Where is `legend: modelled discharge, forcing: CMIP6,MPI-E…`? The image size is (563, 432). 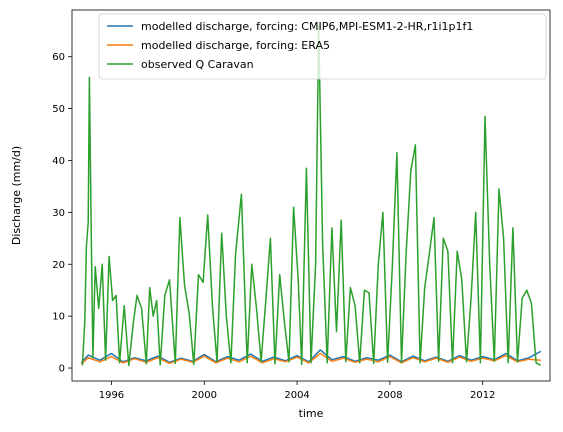 legend: modelled discharge, forcing: CMIP6,MPI-E… is located at coordinates (322, 46).